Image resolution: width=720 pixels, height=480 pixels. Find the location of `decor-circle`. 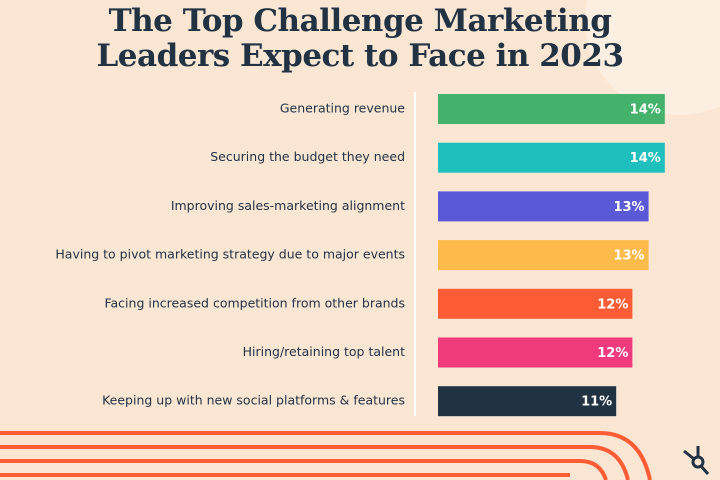

decor-circle is located at coordinates (652, 57).